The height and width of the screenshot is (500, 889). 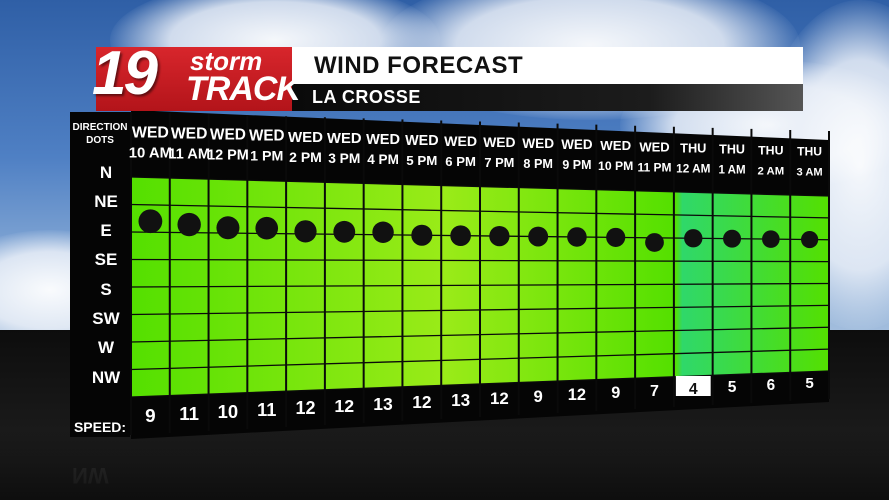 What do you see at coordinates (105, 230) in the screenshot?
I see `direction-label-e: E` at bounding box center [105, 230].